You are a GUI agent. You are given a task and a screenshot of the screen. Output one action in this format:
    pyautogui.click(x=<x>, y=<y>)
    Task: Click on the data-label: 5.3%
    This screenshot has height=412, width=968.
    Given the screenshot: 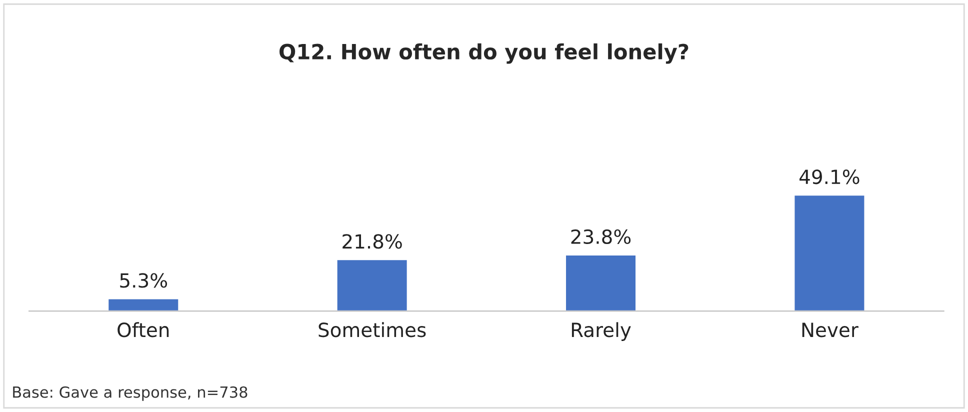 What is the action you would take?
    pyautogui.click(x=144, y=280)
    